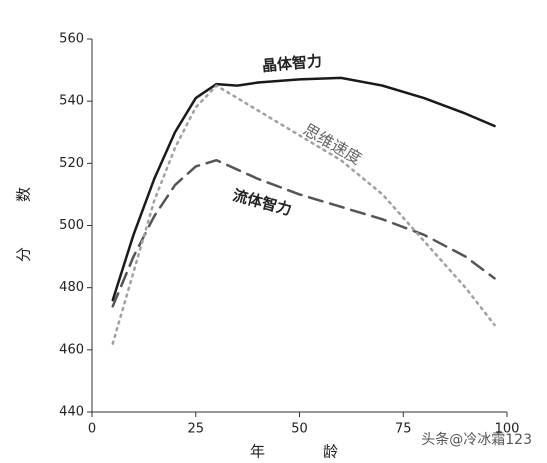  Describe the element at coordinates (476, 439) in the screenshot. I see `watermark: 头条@冷冰霜123` at that location.